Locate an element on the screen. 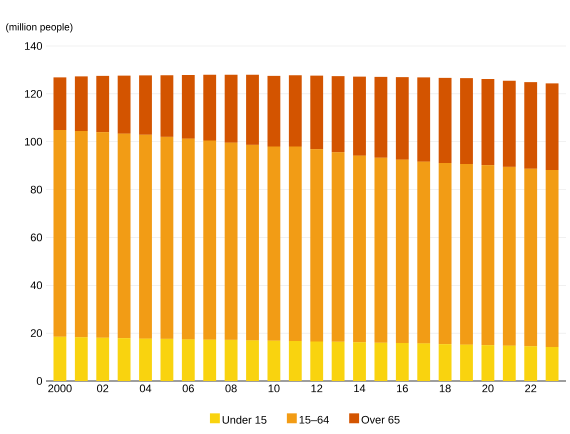 This screenshot has width=570, height=434. y-tick-label: 100 is located at coordinates (33, 142).